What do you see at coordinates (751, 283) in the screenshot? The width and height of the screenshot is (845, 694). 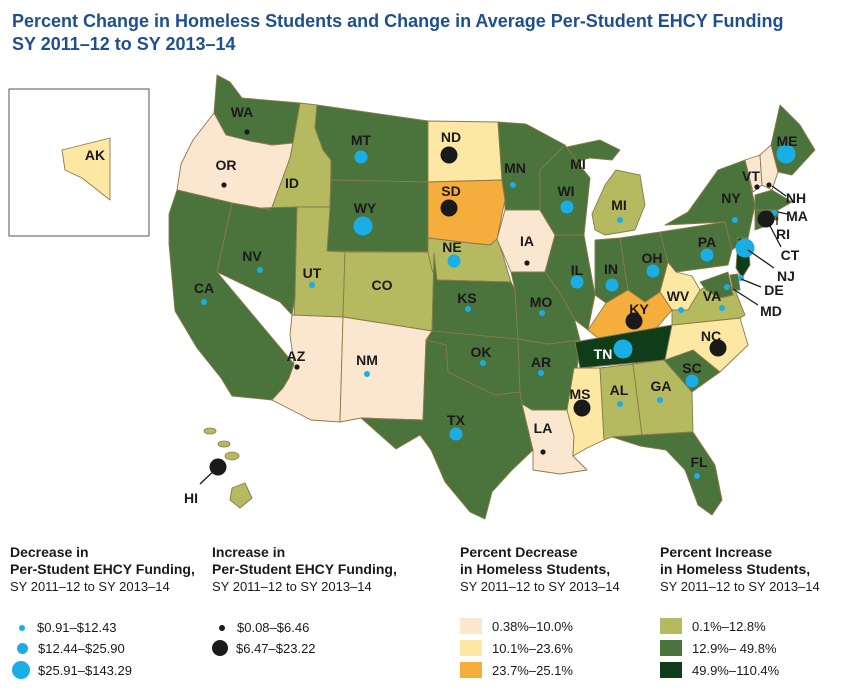 I see `leader-line-de` at bounding box center [751, 283].